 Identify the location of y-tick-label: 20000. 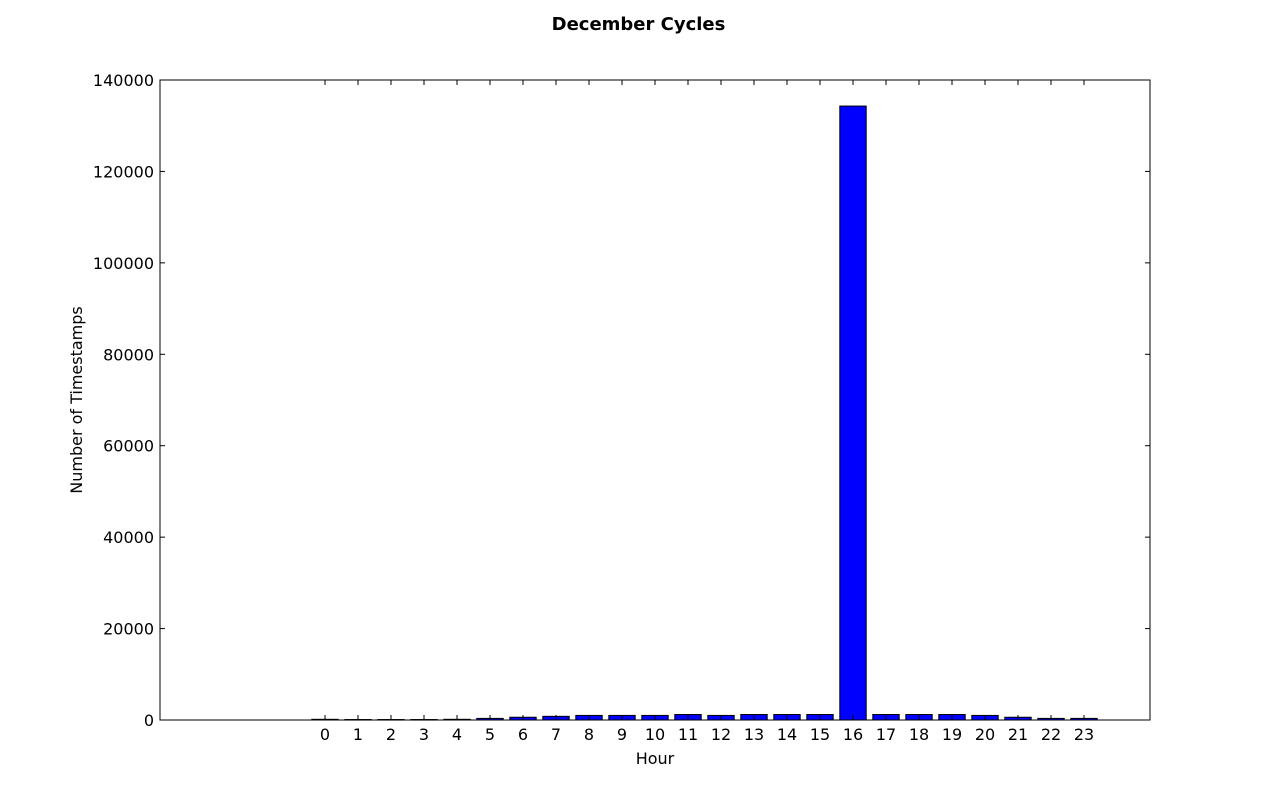
(128, 629).